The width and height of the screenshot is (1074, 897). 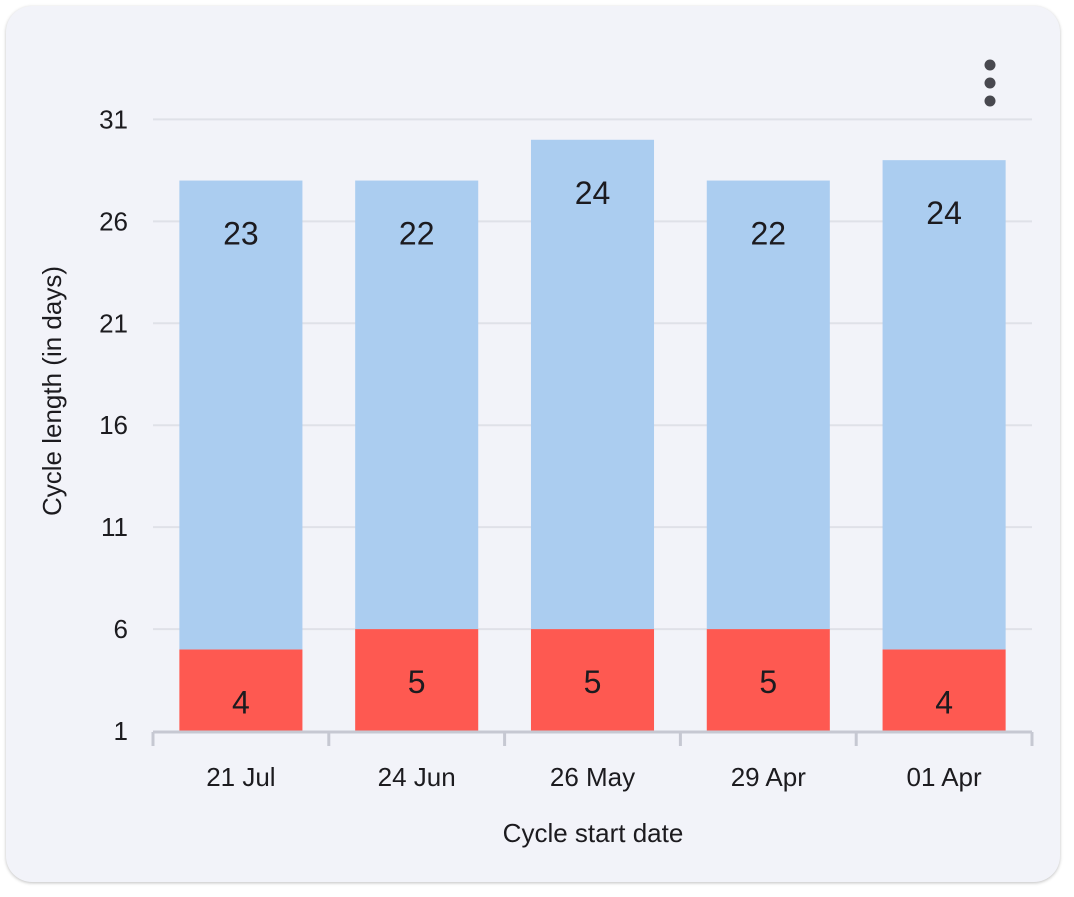 What do you see at coordinates (945, 777) in the screenshot?
I see `x-tick-label: 01 Apr` at bounding box center [945, 777].